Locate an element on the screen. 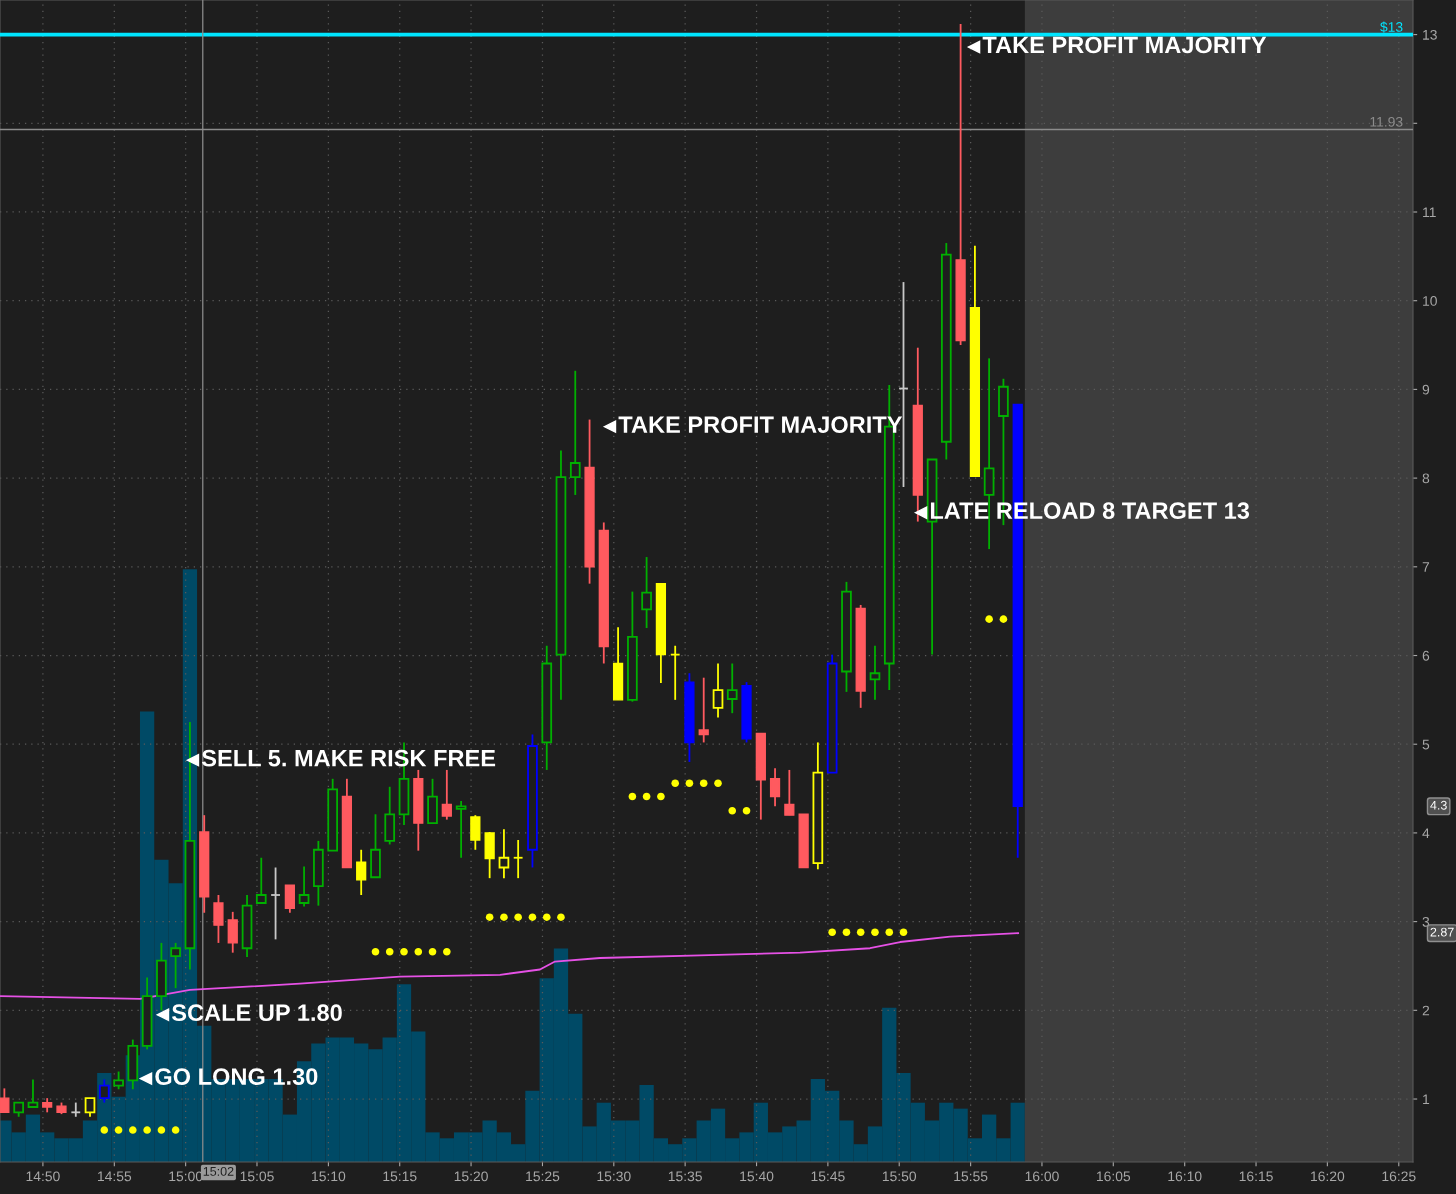 This screenshot has width=1456, height=1194. x-tick-label: 15:35 is located at coordinates (685, 1176).